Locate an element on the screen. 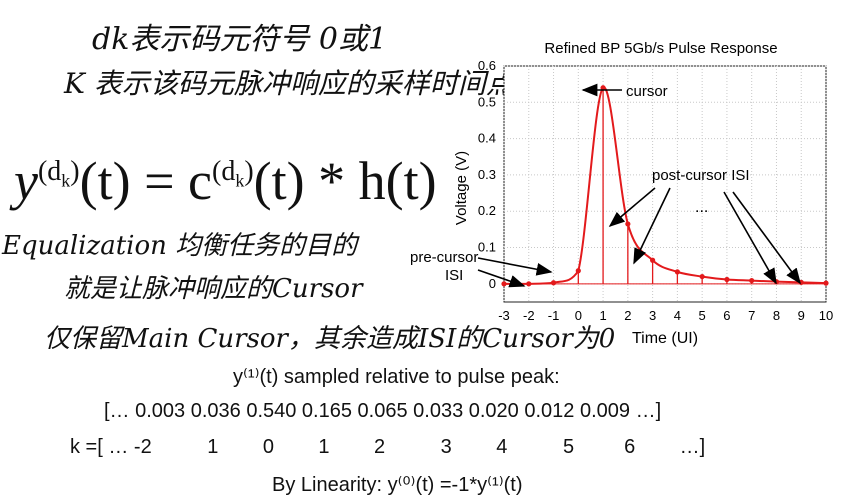 The height and width of the screenshot is (502, 846). y-tick-label: 0 is located at coordinates (492, 283).